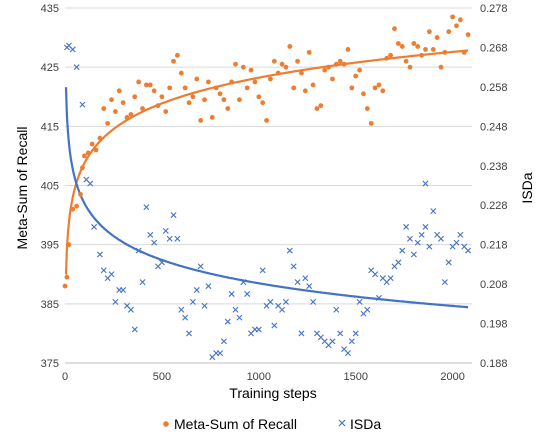 The image size is (541, 442). I want to click on y-right-tick-label: 0.258, so click(494, 88).